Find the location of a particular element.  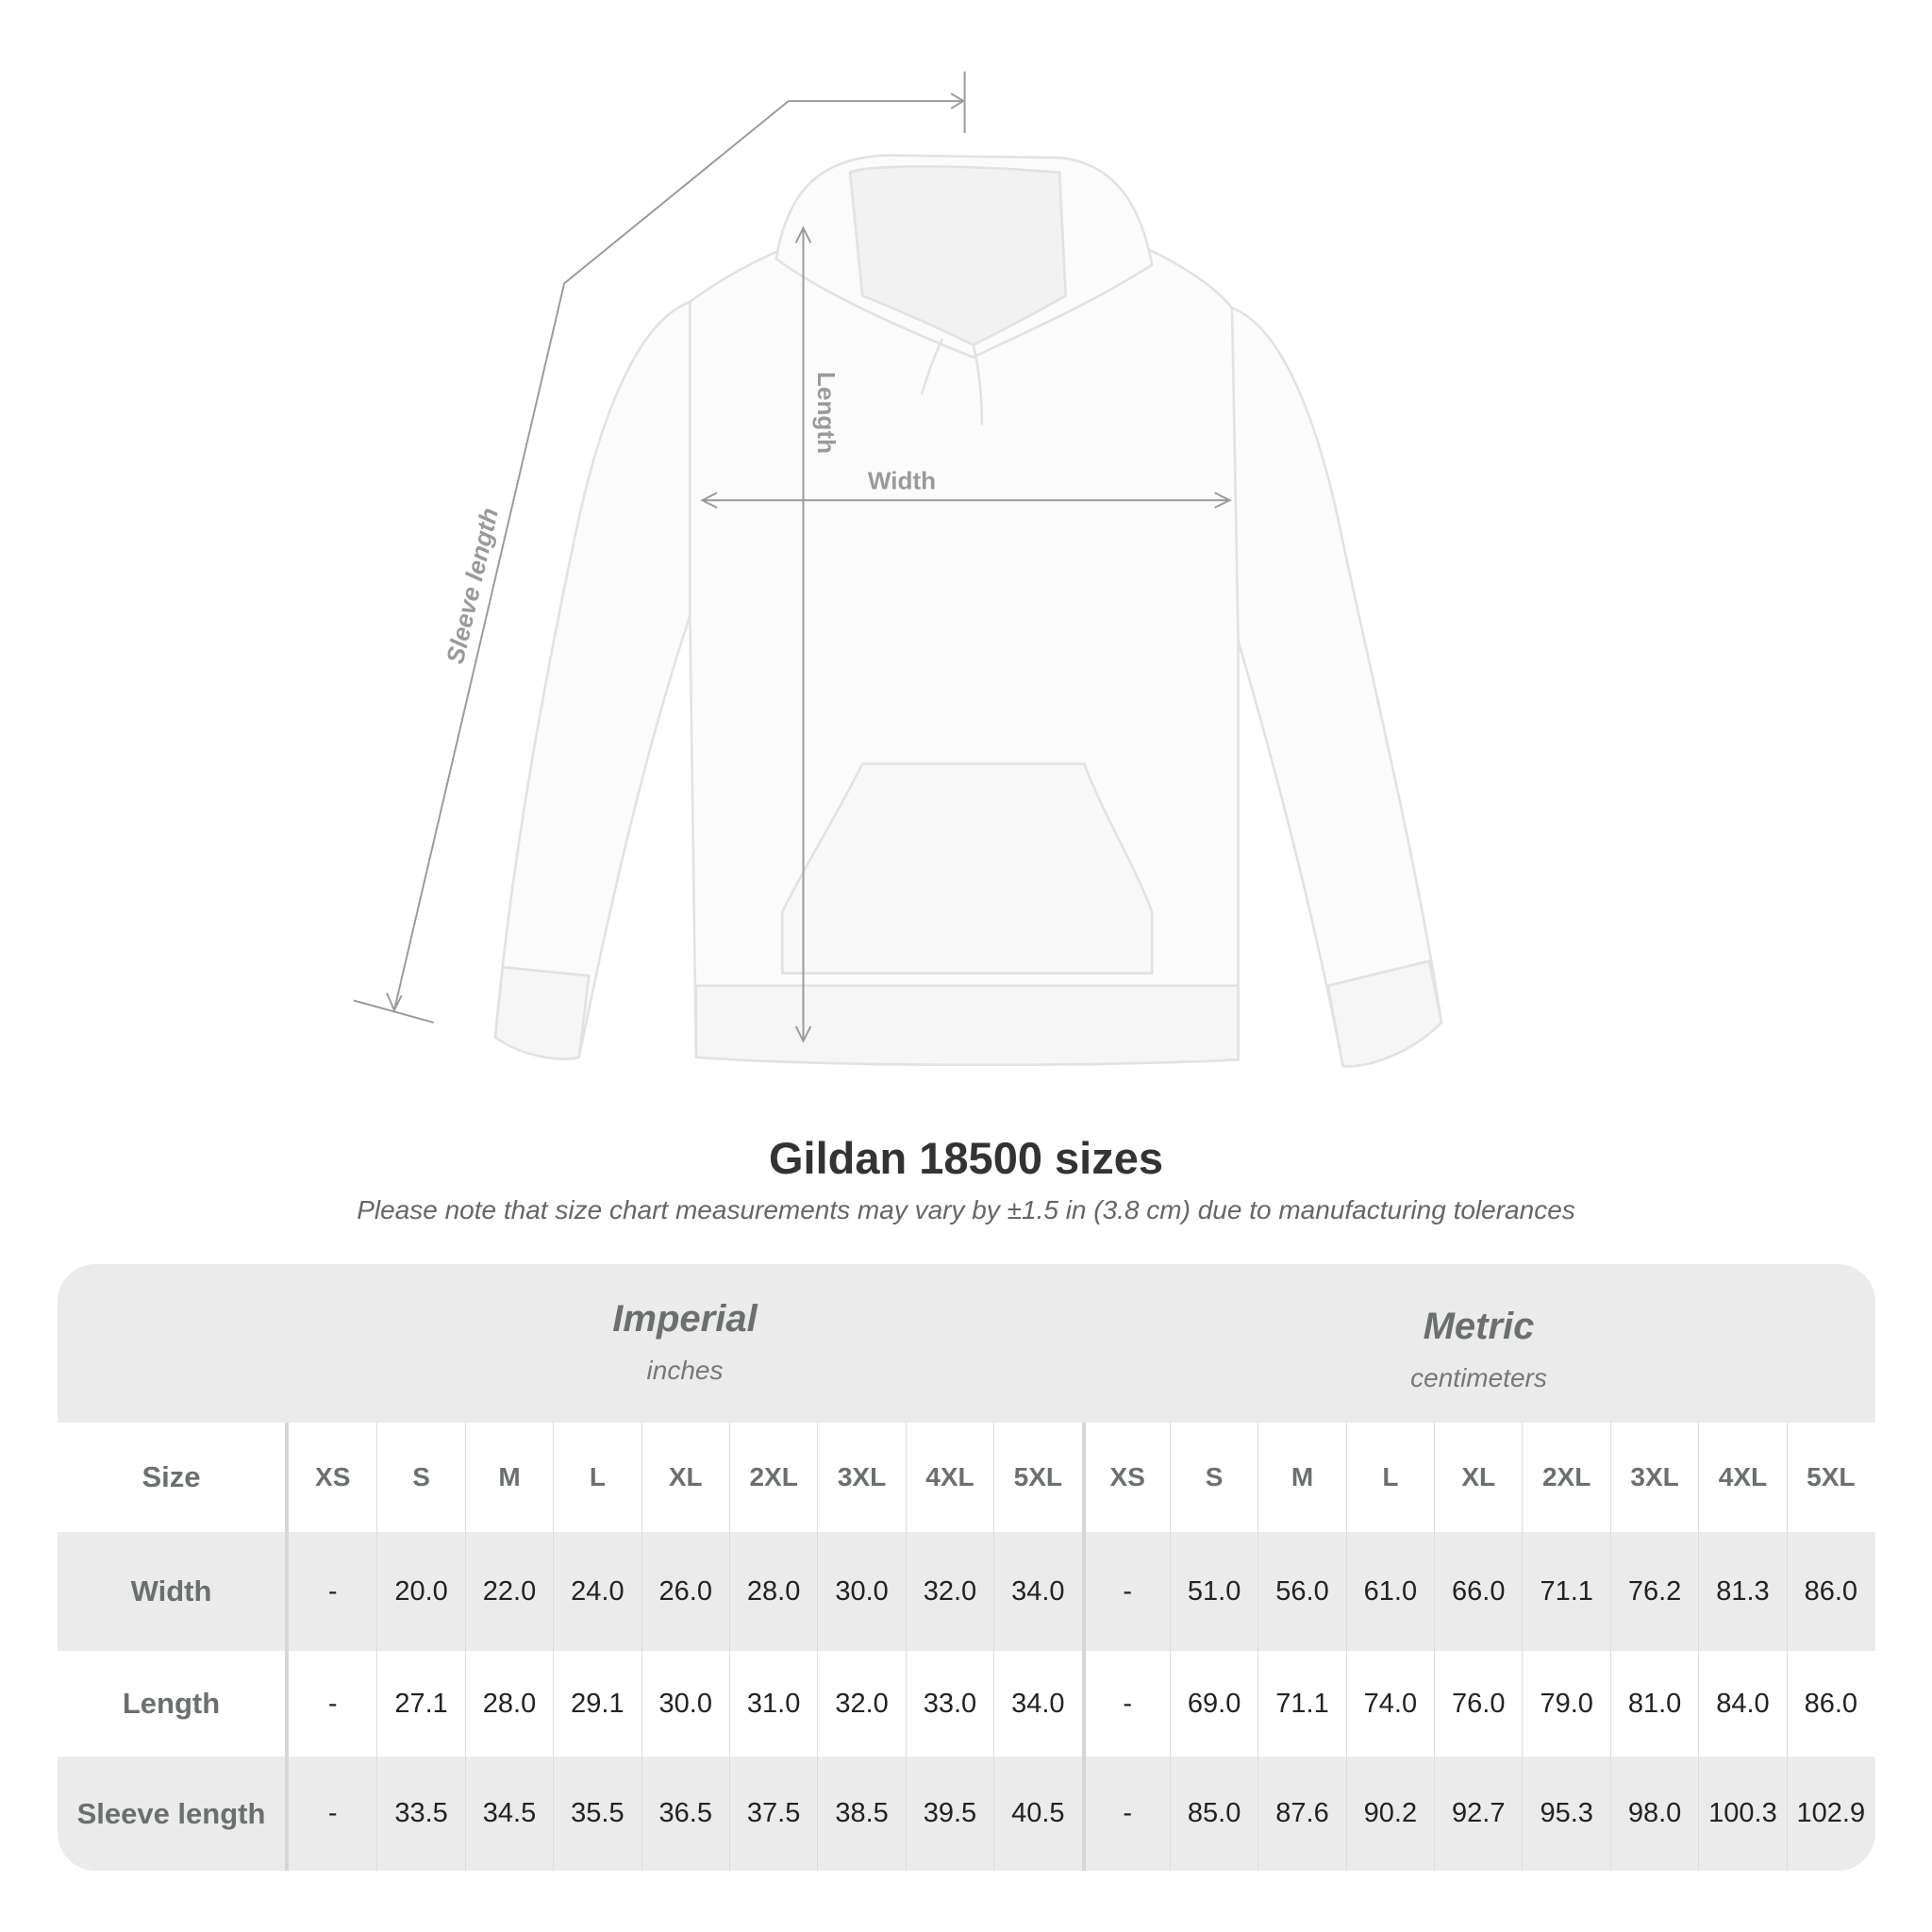

metric-unit: centimeters is located at coordinates (1478, 1378).